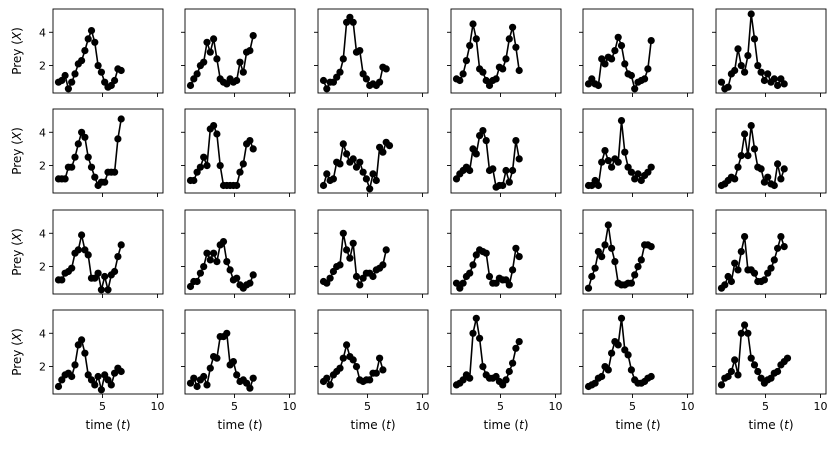  Describe the element at coordinates (238, 52) in the screenshot. I see `panel-r1-c2` at that location.